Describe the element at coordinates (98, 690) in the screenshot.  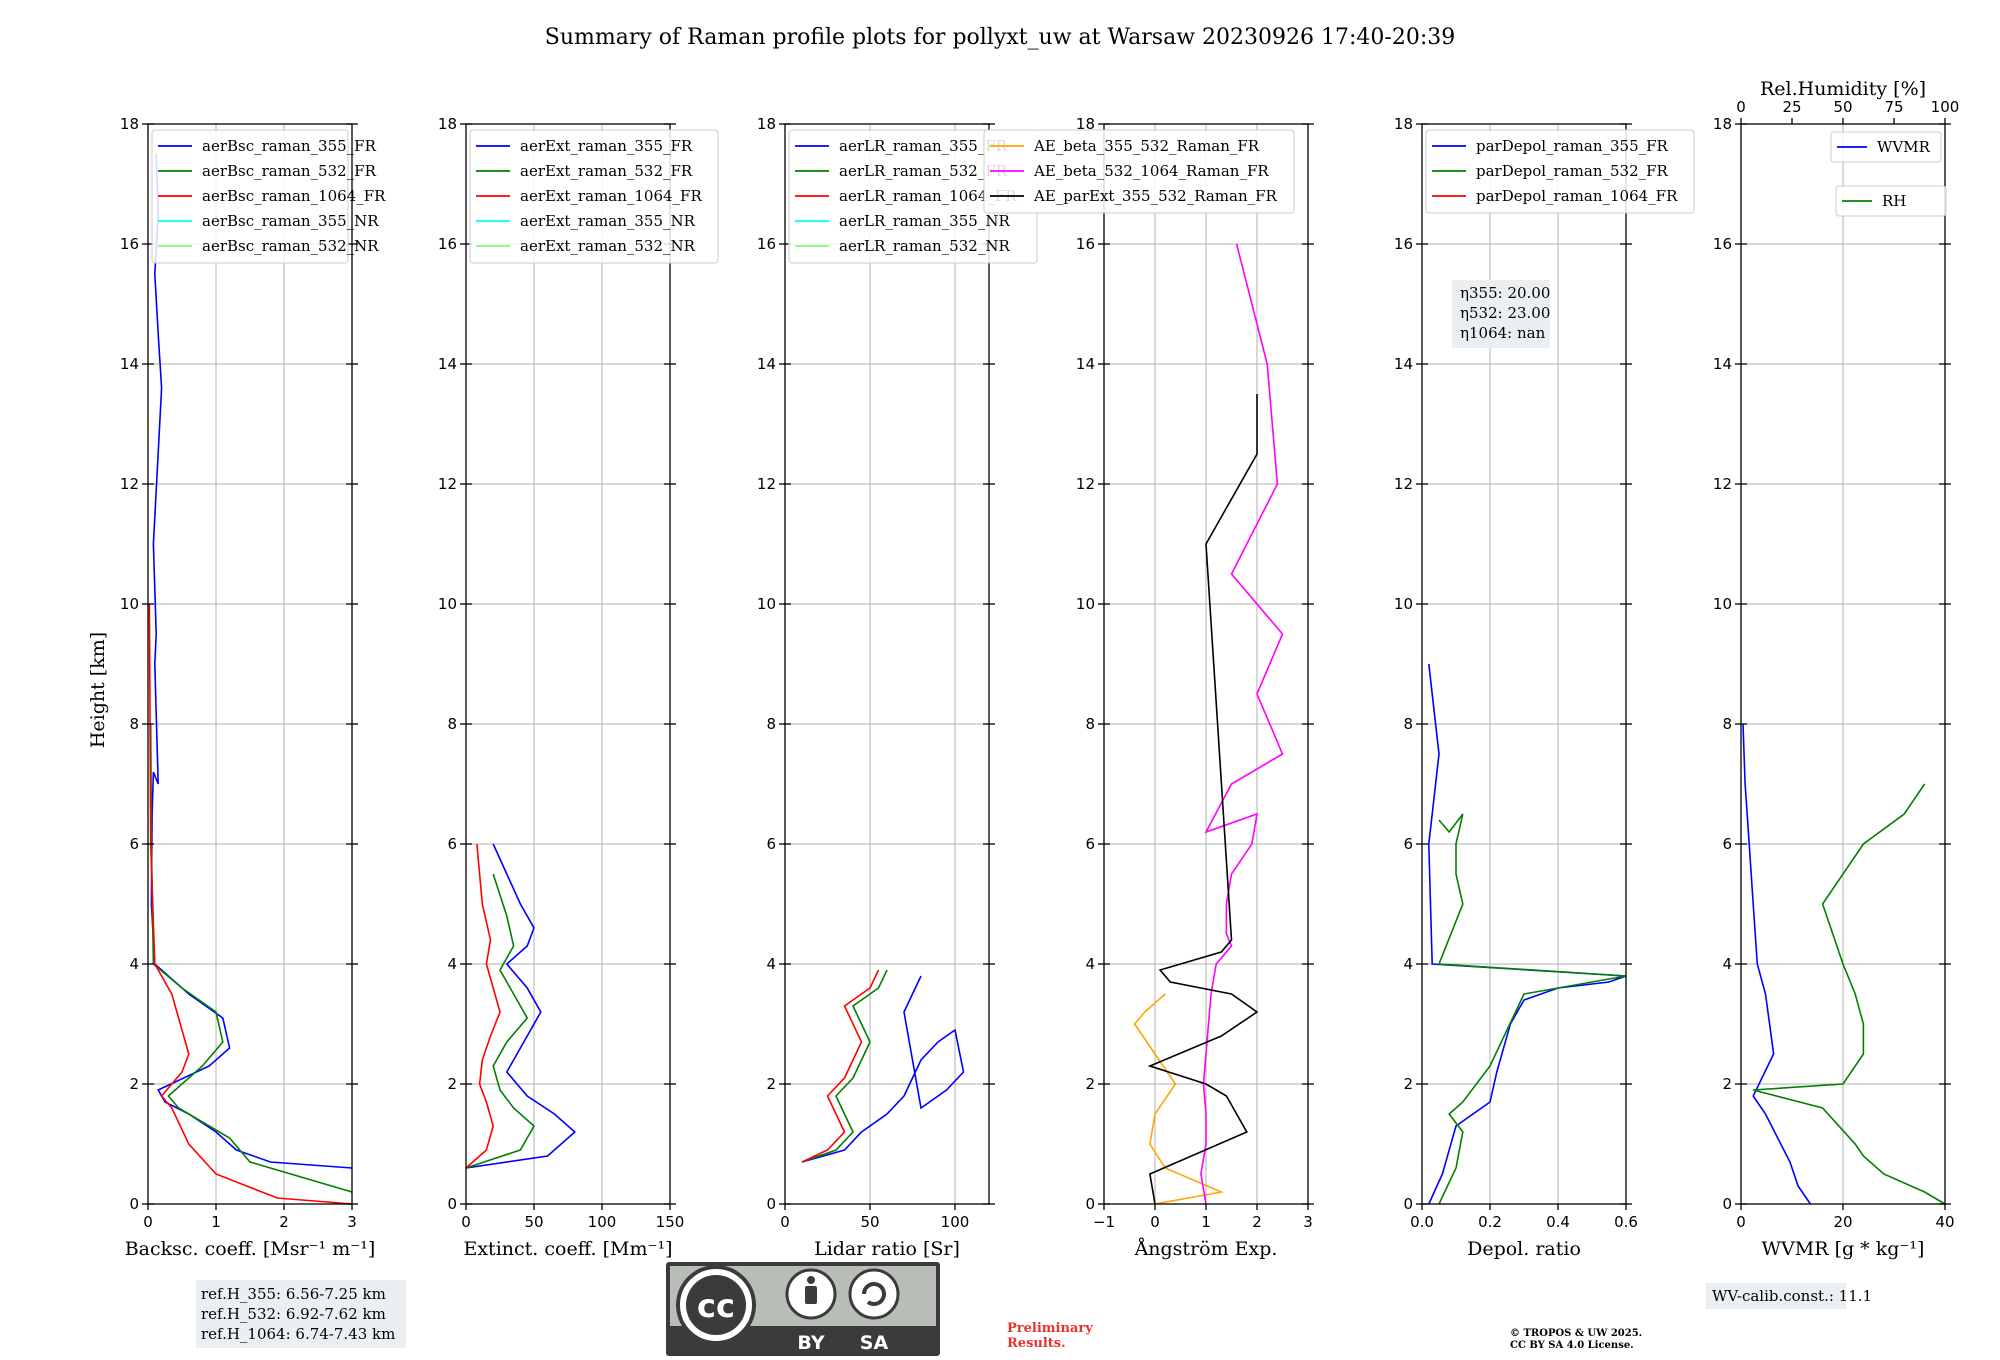
I see `y-axis-label: Height [km]` at that location.